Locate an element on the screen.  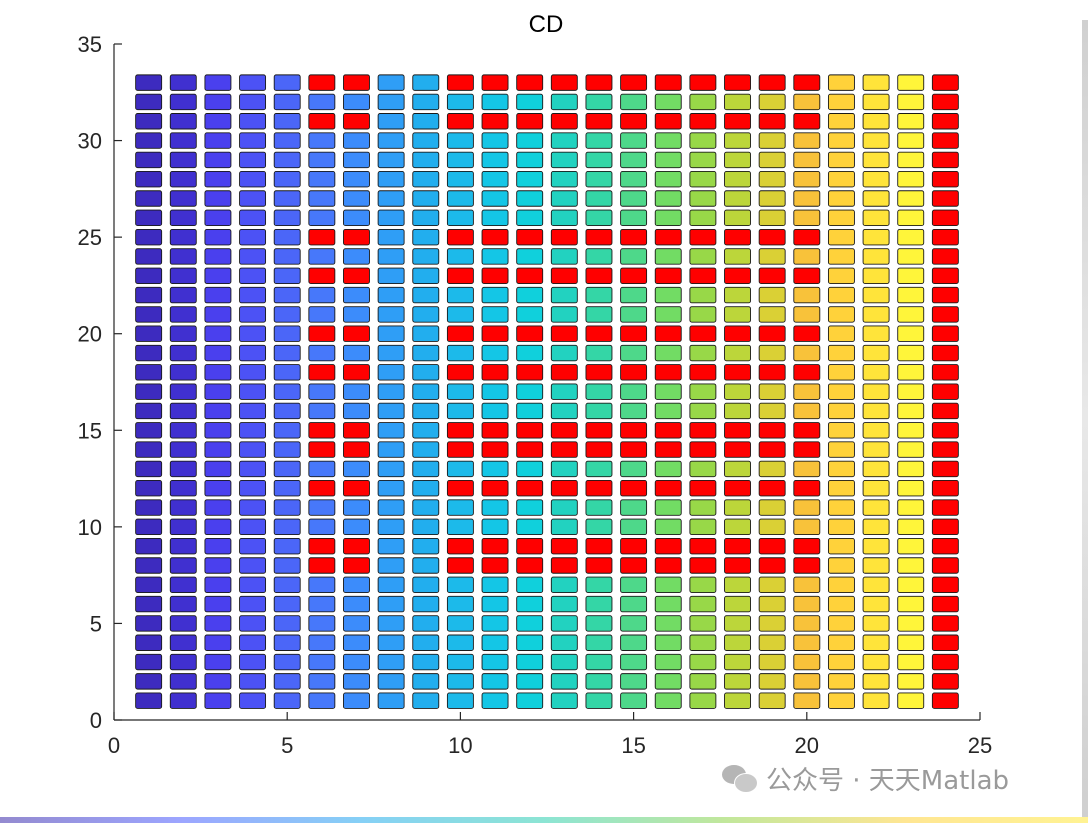
cell-x16-y1 is located at coordinates (668, 700).